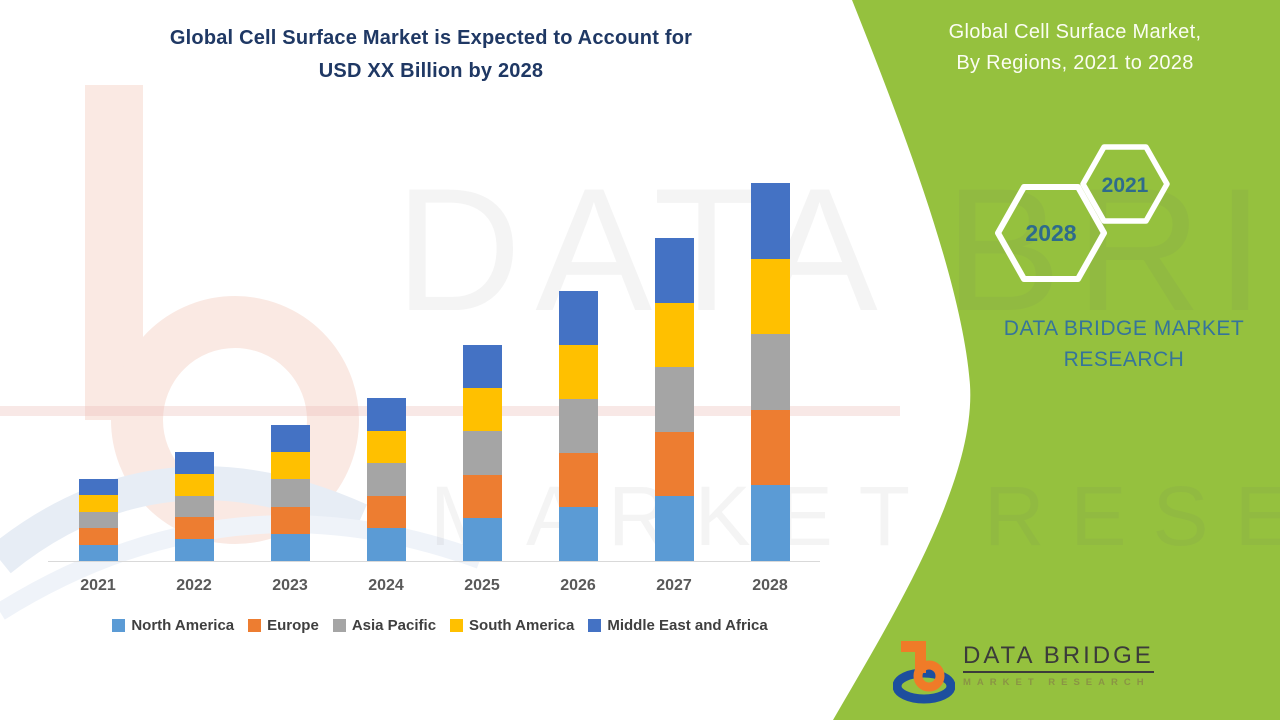  I want to click on bar-segment-middle-east-and-africa-2023, so click(290, 439).